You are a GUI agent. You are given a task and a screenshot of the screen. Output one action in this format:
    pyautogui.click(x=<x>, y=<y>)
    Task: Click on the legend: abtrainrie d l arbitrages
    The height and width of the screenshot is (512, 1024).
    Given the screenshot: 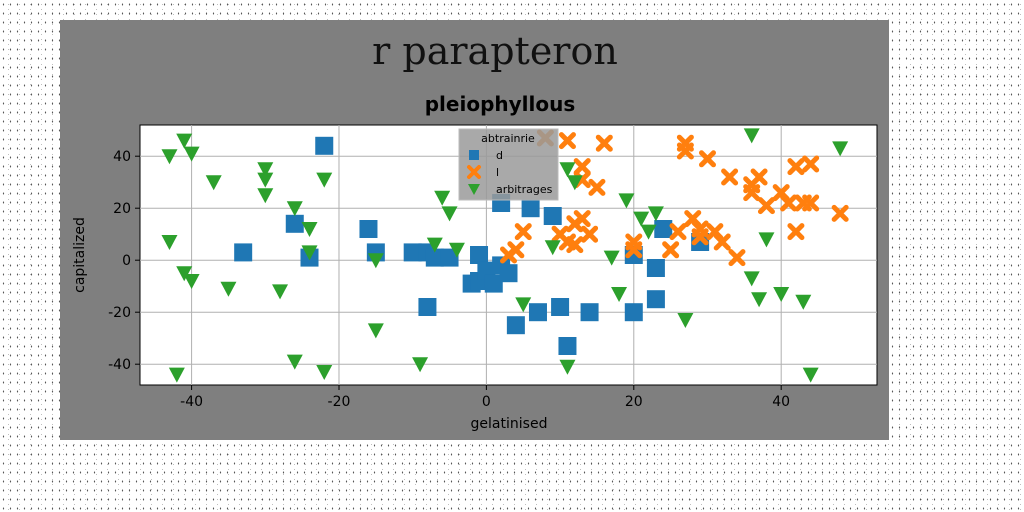 What is the action you would take?
    pyautogui.click(x=508, y=164)
    